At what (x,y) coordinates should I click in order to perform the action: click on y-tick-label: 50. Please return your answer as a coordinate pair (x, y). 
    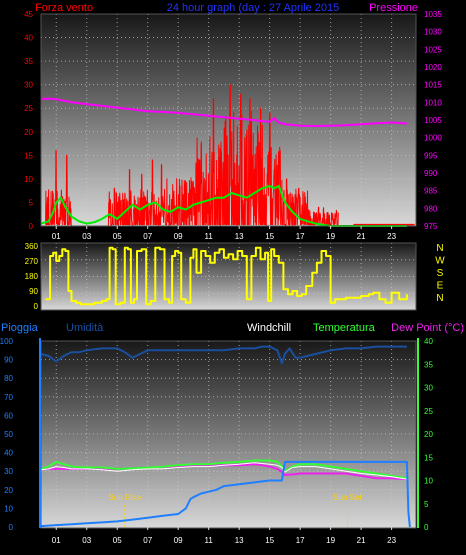
    Looking at the image, I should click on (8, 434).